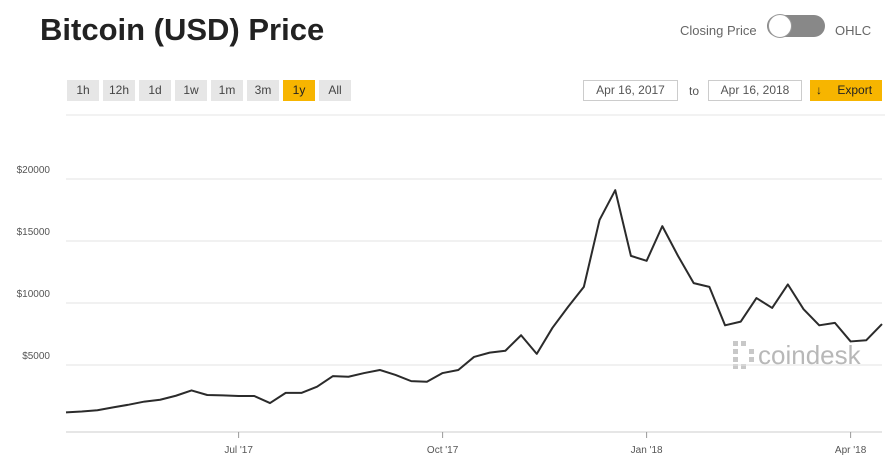 The image size is (885, 468). Describe the element at coordinates (851, 450) in the screenshot. I see `x-tick-label: Apr '18` at that location.